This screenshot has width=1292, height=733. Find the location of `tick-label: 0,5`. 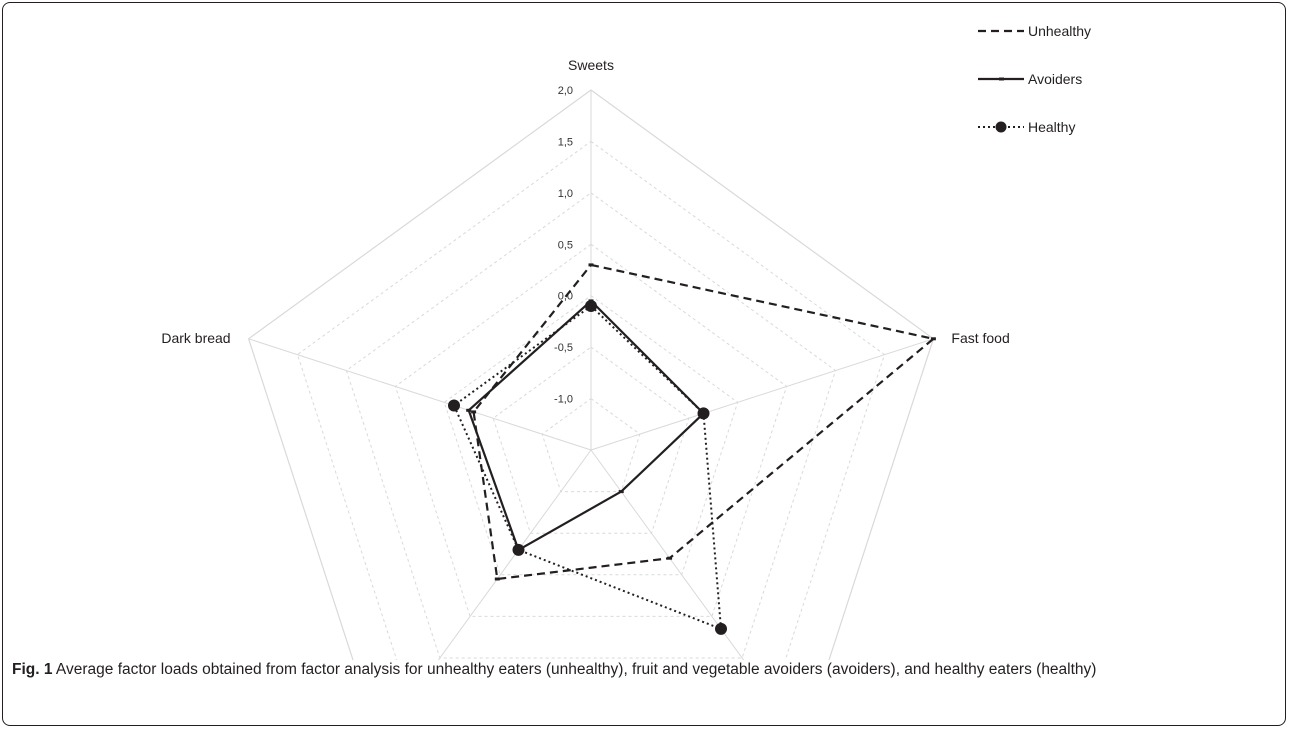

tick-label: 0,5 is located at coordinates (565, 245).